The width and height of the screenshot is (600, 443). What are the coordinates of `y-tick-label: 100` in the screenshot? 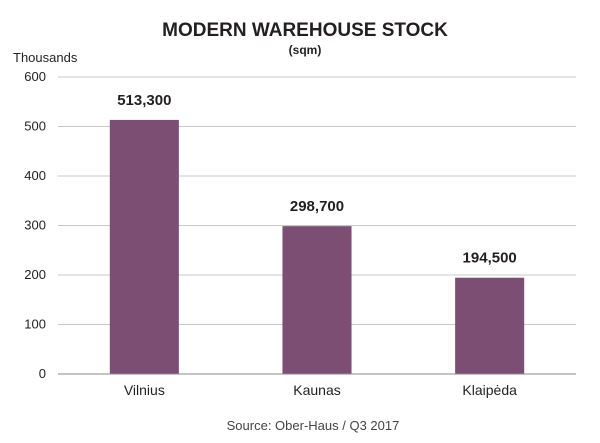 It's located at (35, 324).